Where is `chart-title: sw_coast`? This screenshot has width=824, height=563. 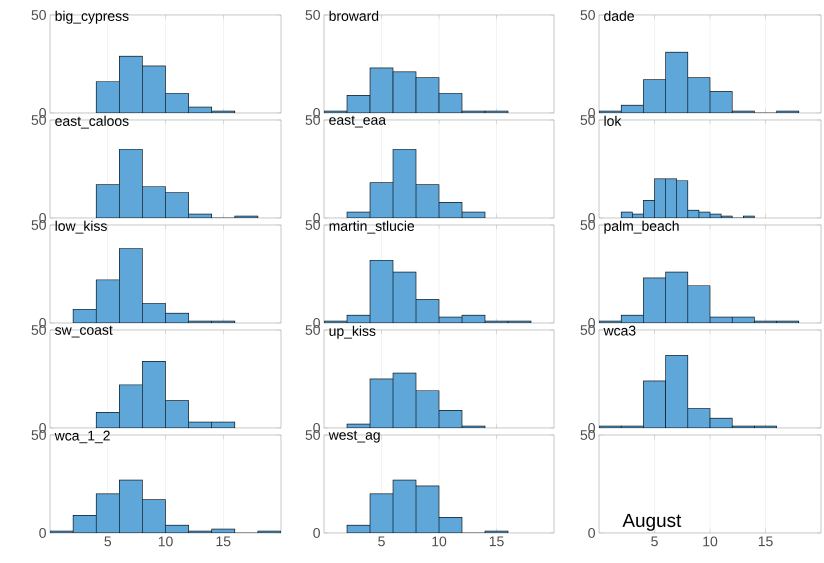
chart-title: sw_coast is located at coordinates (84, 332).